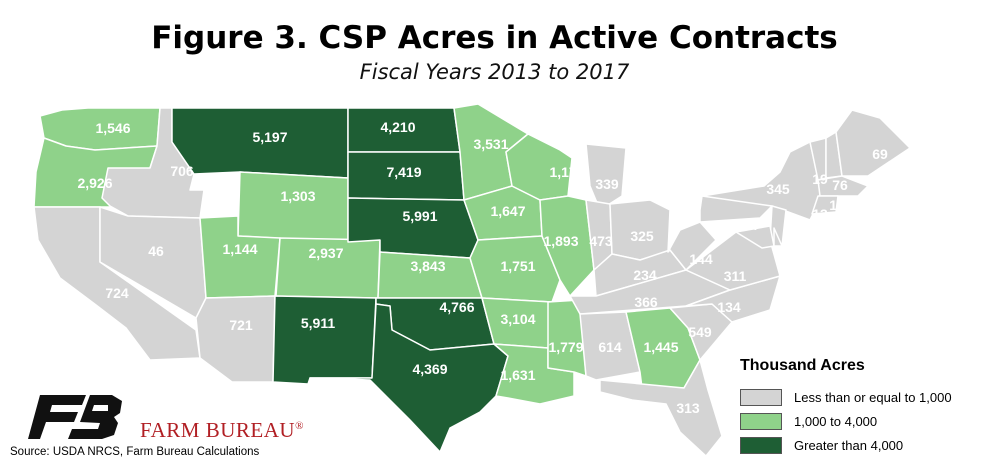  Describe the element at coordinates (75, 417) in the screenshot. I see `farm-bureau-fb-logo-icon` at that location.